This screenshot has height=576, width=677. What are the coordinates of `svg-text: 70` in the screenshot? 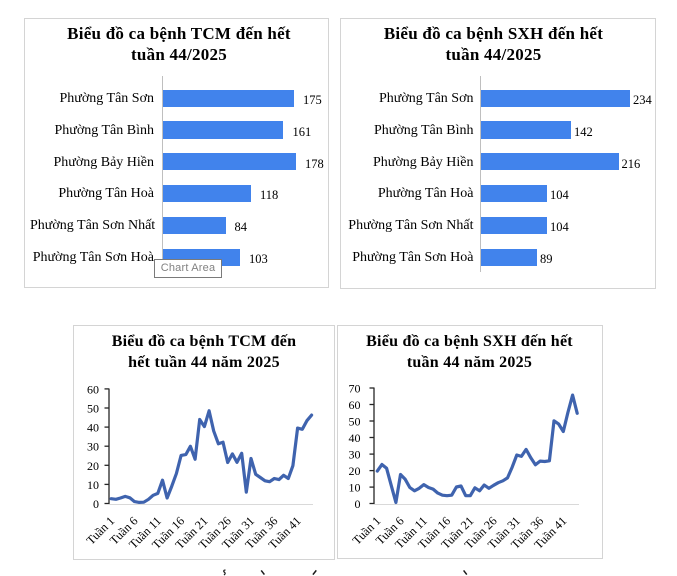 It's located at (354, 389).